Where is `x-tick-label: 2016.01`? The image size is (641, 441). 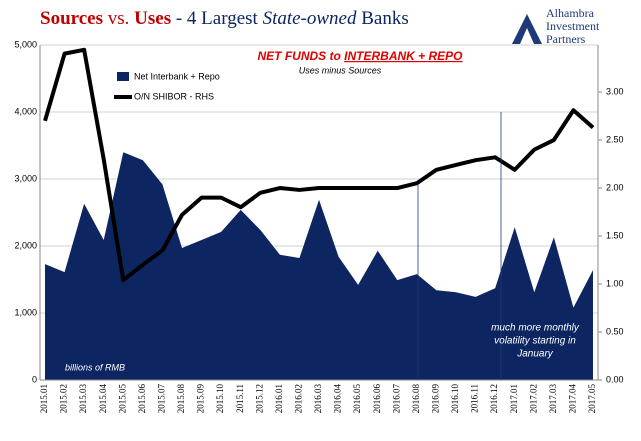
x-tick-label: 2016.01 is located at coordinates (279, 398).